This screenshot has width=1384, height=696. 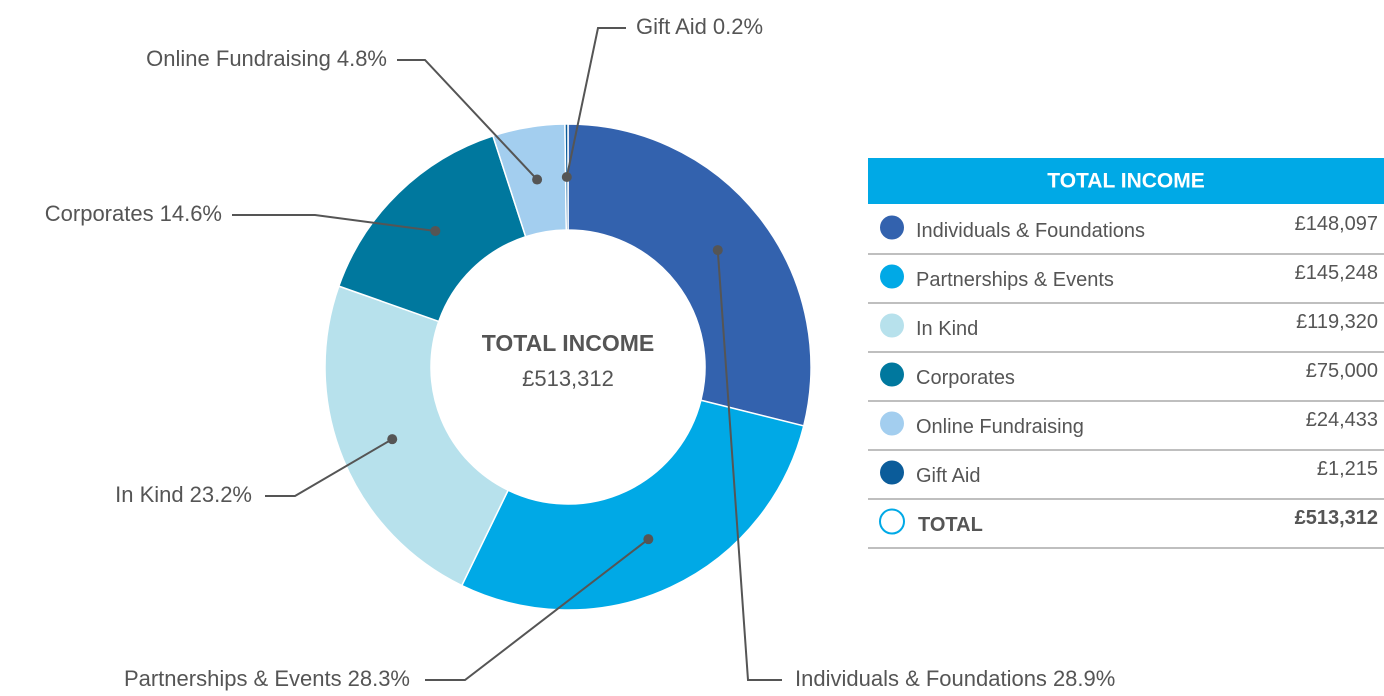 I want to click on slice-value: 28.9%, so click(x=1084, y=678).